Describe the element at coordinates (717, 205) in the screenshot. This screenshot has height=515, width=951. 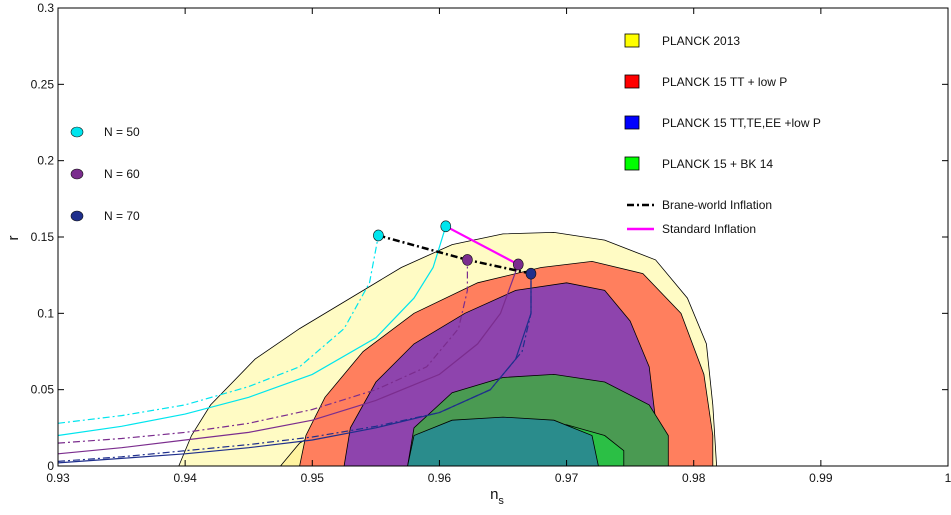
I see `models-legend-label-0: Brane-world Inflation` at that location.